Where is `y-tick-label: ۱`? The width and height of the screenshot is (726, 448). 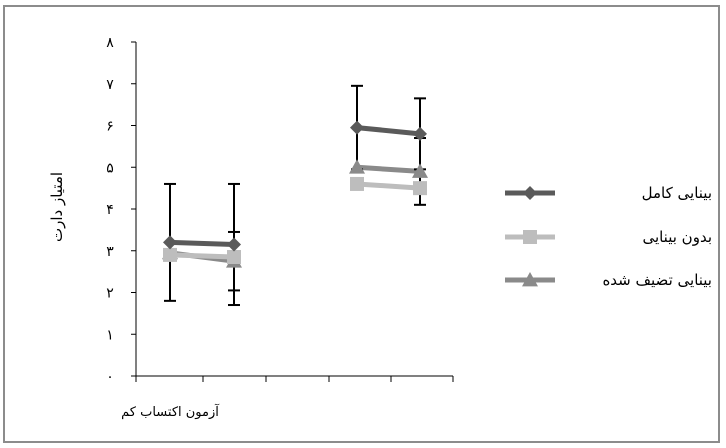 y-tick-label: ۱ is located at coordinates (110, 335).